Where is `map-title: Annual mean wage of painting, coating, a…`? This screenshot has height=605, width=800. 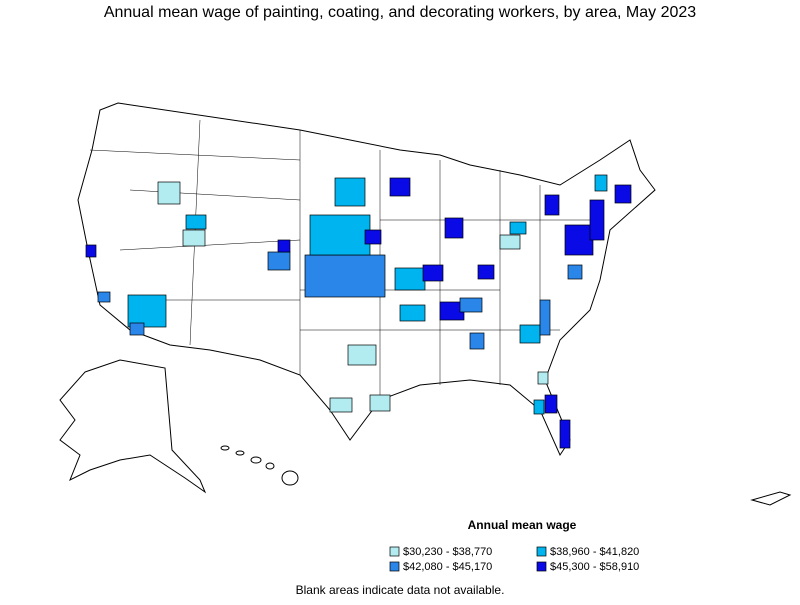
map-title: Annual mean wage of painting, coating, a… is located at coordinates (400, 12).